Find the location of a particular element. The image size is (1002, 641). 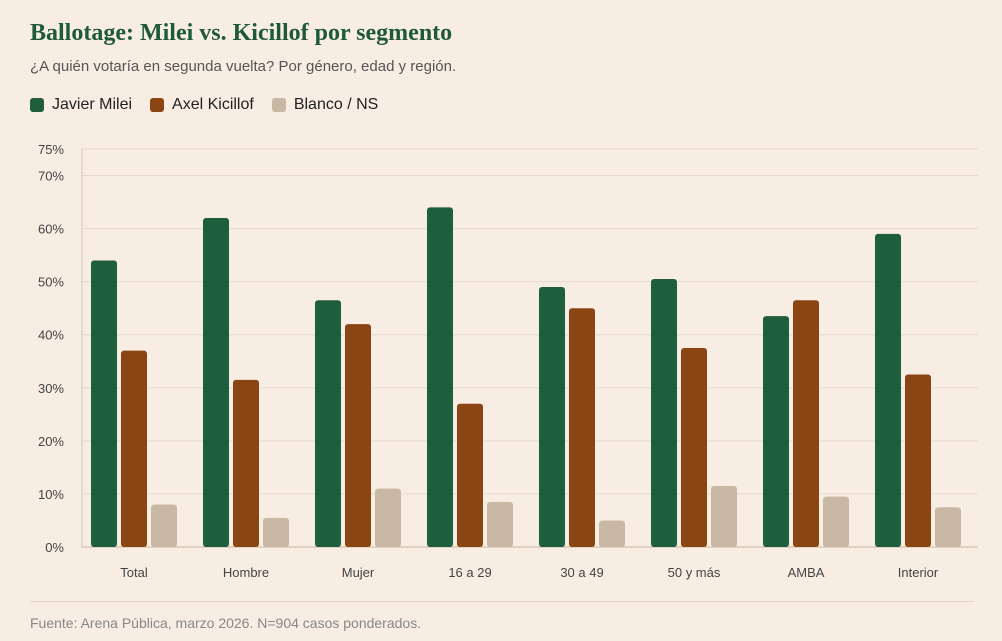

y-tick-label: 20% is located at coordinates (51, 441).